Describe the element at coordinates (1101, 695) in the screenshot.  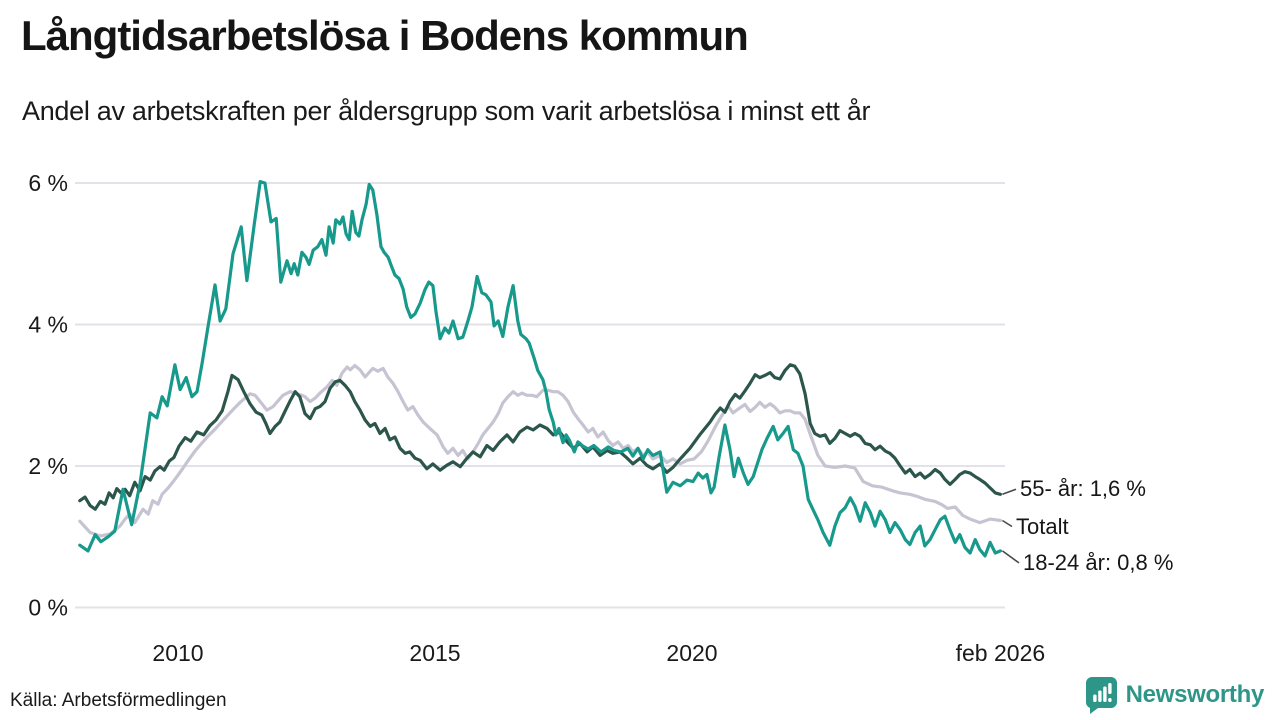
I see `newsworthy-icon` at that location.